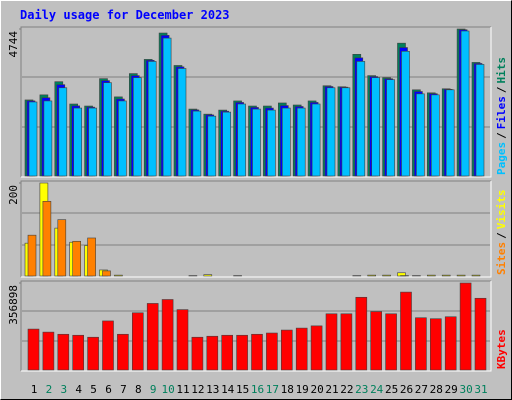 The width and height of the screenshot is (512, 400). What do you see at coordinates (13, 305) in the screenshot?
I see `y-tick-label: 356898` at bounding box center [13, 305].